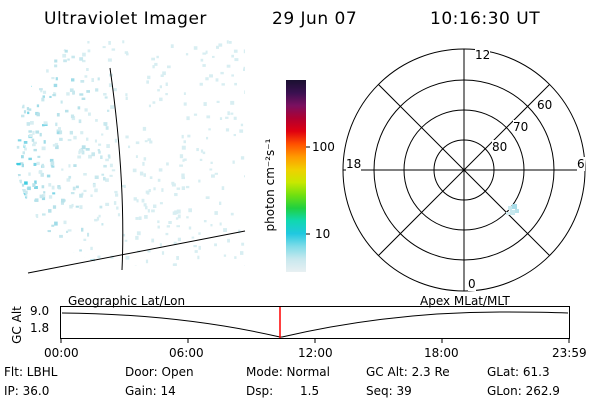 This screenshot has height=400, width=600. Describe the element at coordinates (581, 164) in the screenshot. I see `mlt-label-6: 6` at that location.